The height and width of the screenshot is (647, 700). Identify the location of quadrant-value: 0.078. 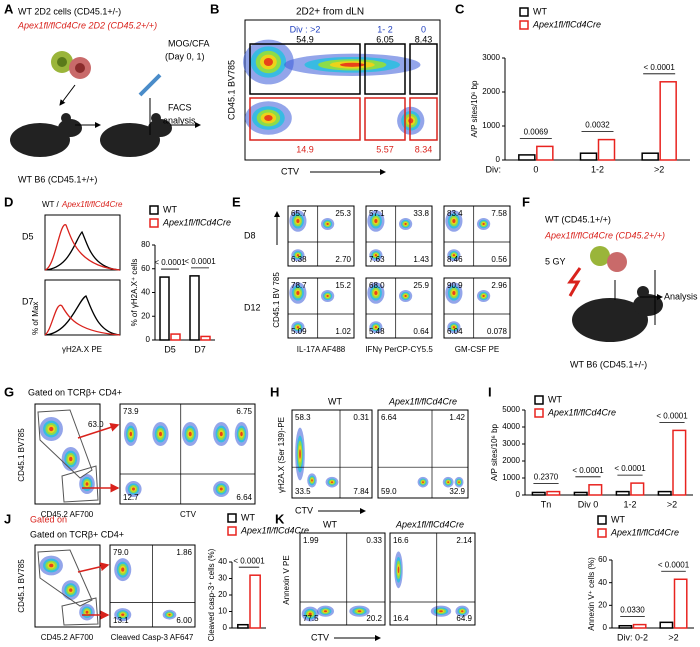
(497, 331).